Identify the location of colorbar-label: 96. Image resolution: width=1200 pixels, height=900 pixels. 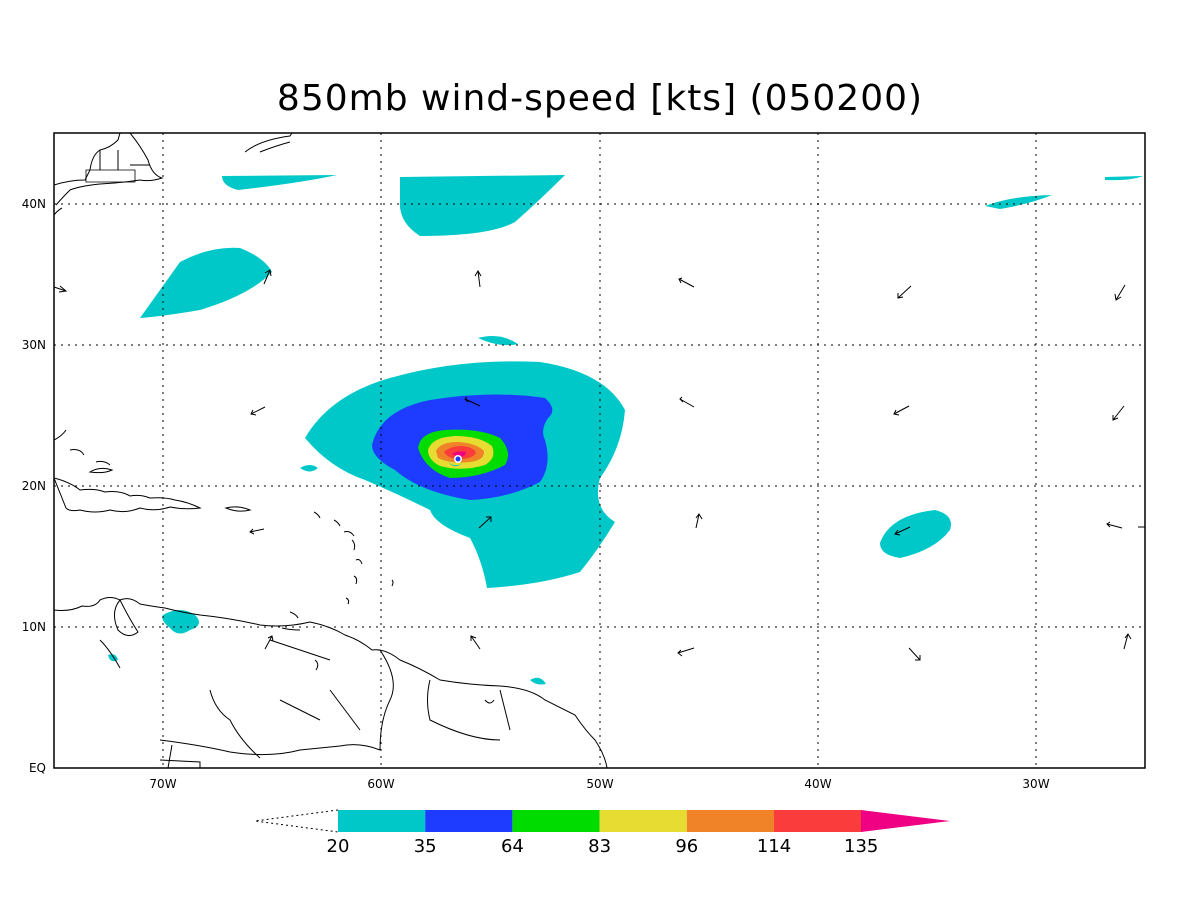
(686, 846).